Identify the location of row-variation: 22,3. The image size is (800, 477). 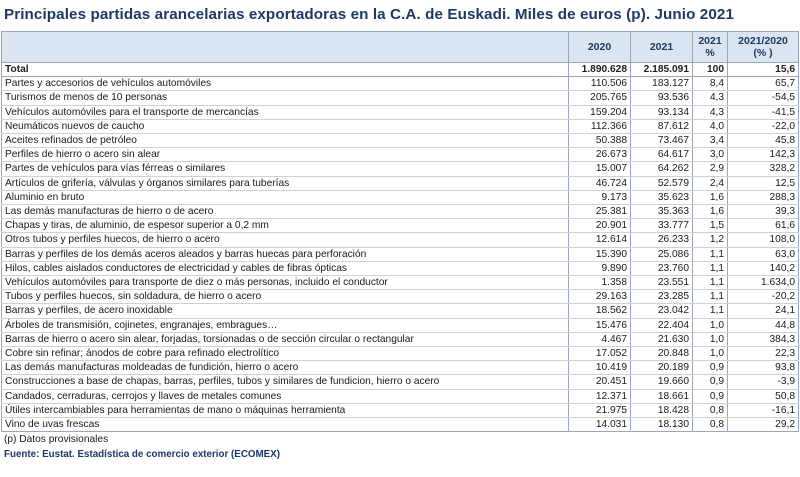
(763, 354).